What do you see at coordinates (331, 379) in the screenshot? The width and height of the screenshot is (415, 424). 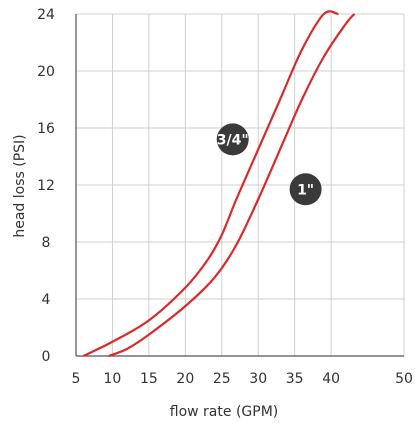 I see `x-tick-label: 40` at bounding box center [331, 379].